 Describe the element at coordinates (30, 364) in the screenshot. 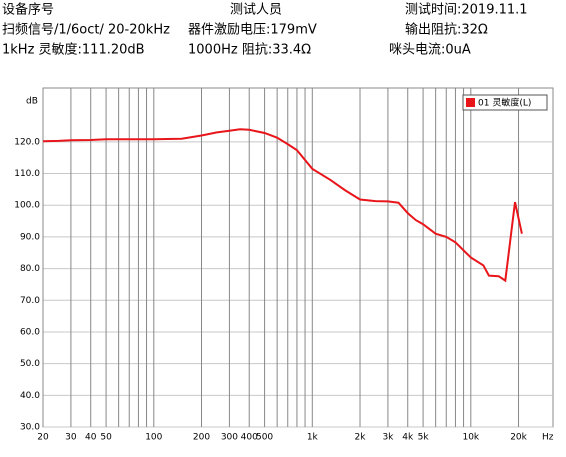

I see `y-tick-label: 50.0` at that location.